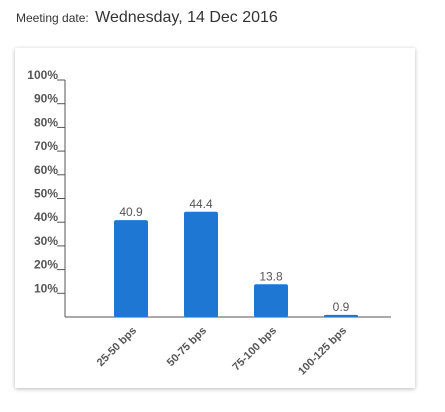  I want to click on meeting-date-value: Wednesday, 14 Dec 2016, so click(186, 17).